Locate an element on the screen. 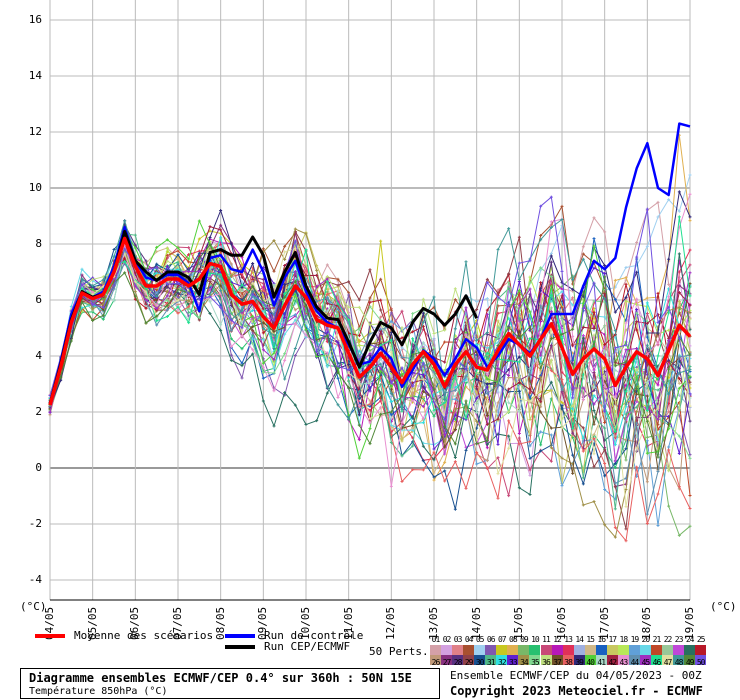 This screenshot has width=740, height=700. y-tick-label: 14 is located at coordinates (35, 75).